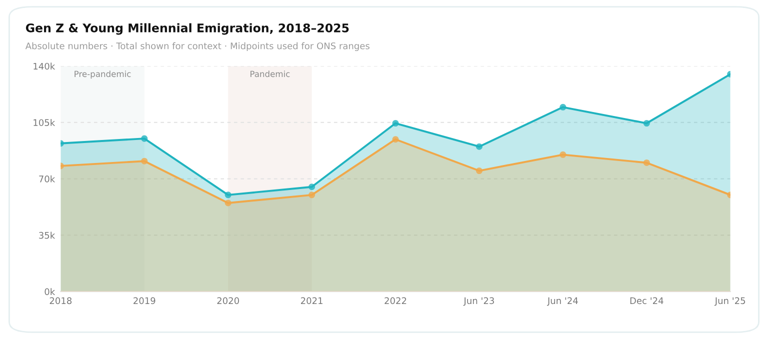 This screenshot has width=768, height=339. Describe the element at coordinates (311, 300) in the screenshot. I see `x-tick-label: 2021` at that location.